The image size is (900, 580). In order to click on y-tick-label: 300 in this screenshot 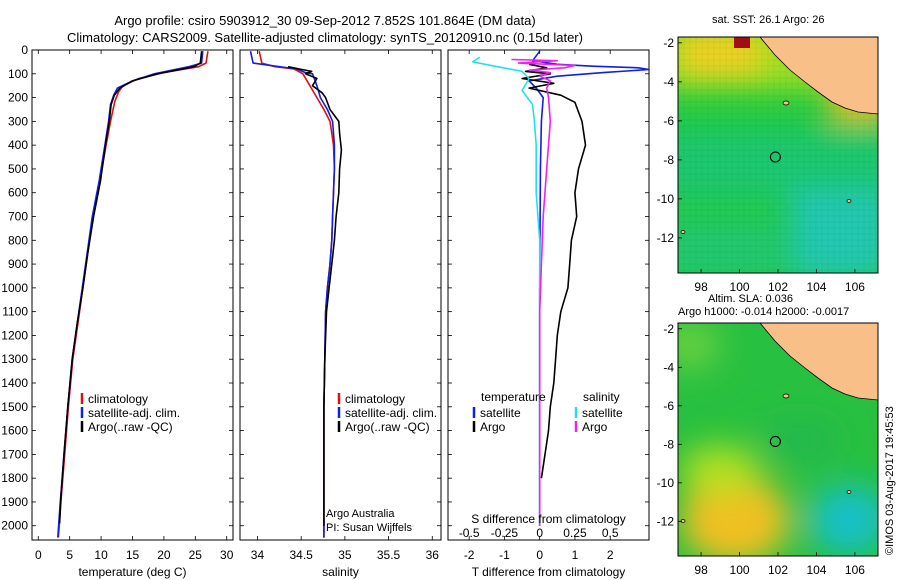, I will do `click(18, 121)`.